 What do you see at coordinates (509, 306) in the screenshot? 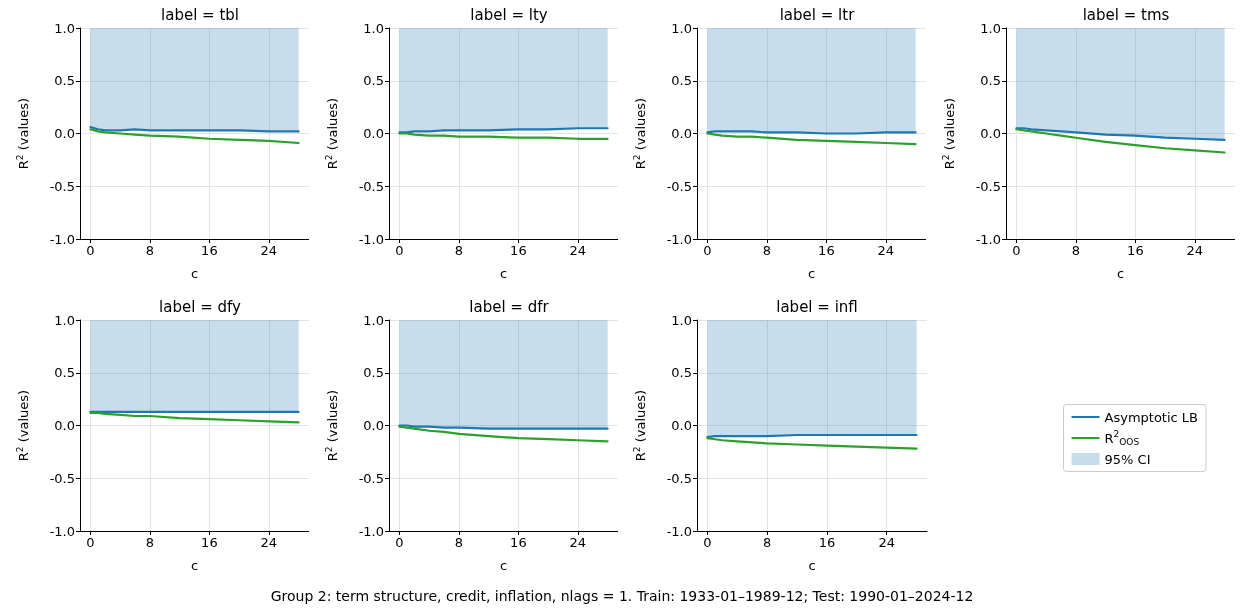
I see `chart-title: label = dfr` at bounding box center [509, 306].